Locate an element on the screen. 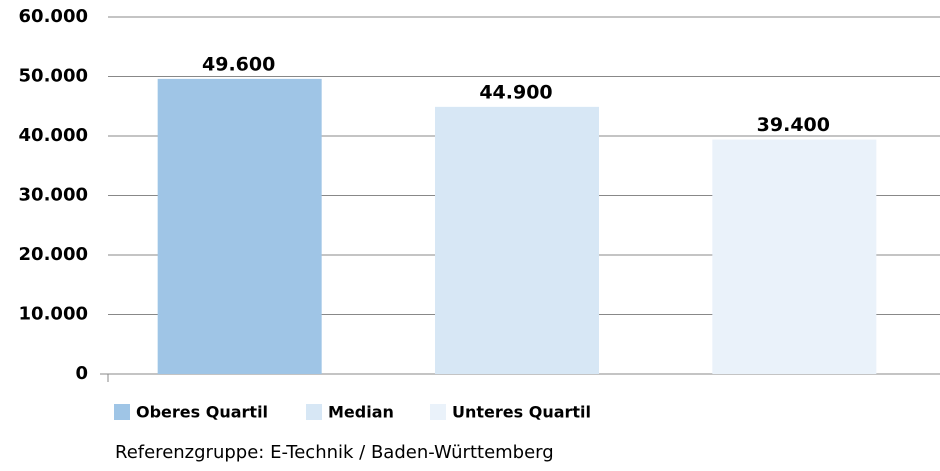 The image size is (940, 471). legend-label: Median is located at coordinates (361, 412).